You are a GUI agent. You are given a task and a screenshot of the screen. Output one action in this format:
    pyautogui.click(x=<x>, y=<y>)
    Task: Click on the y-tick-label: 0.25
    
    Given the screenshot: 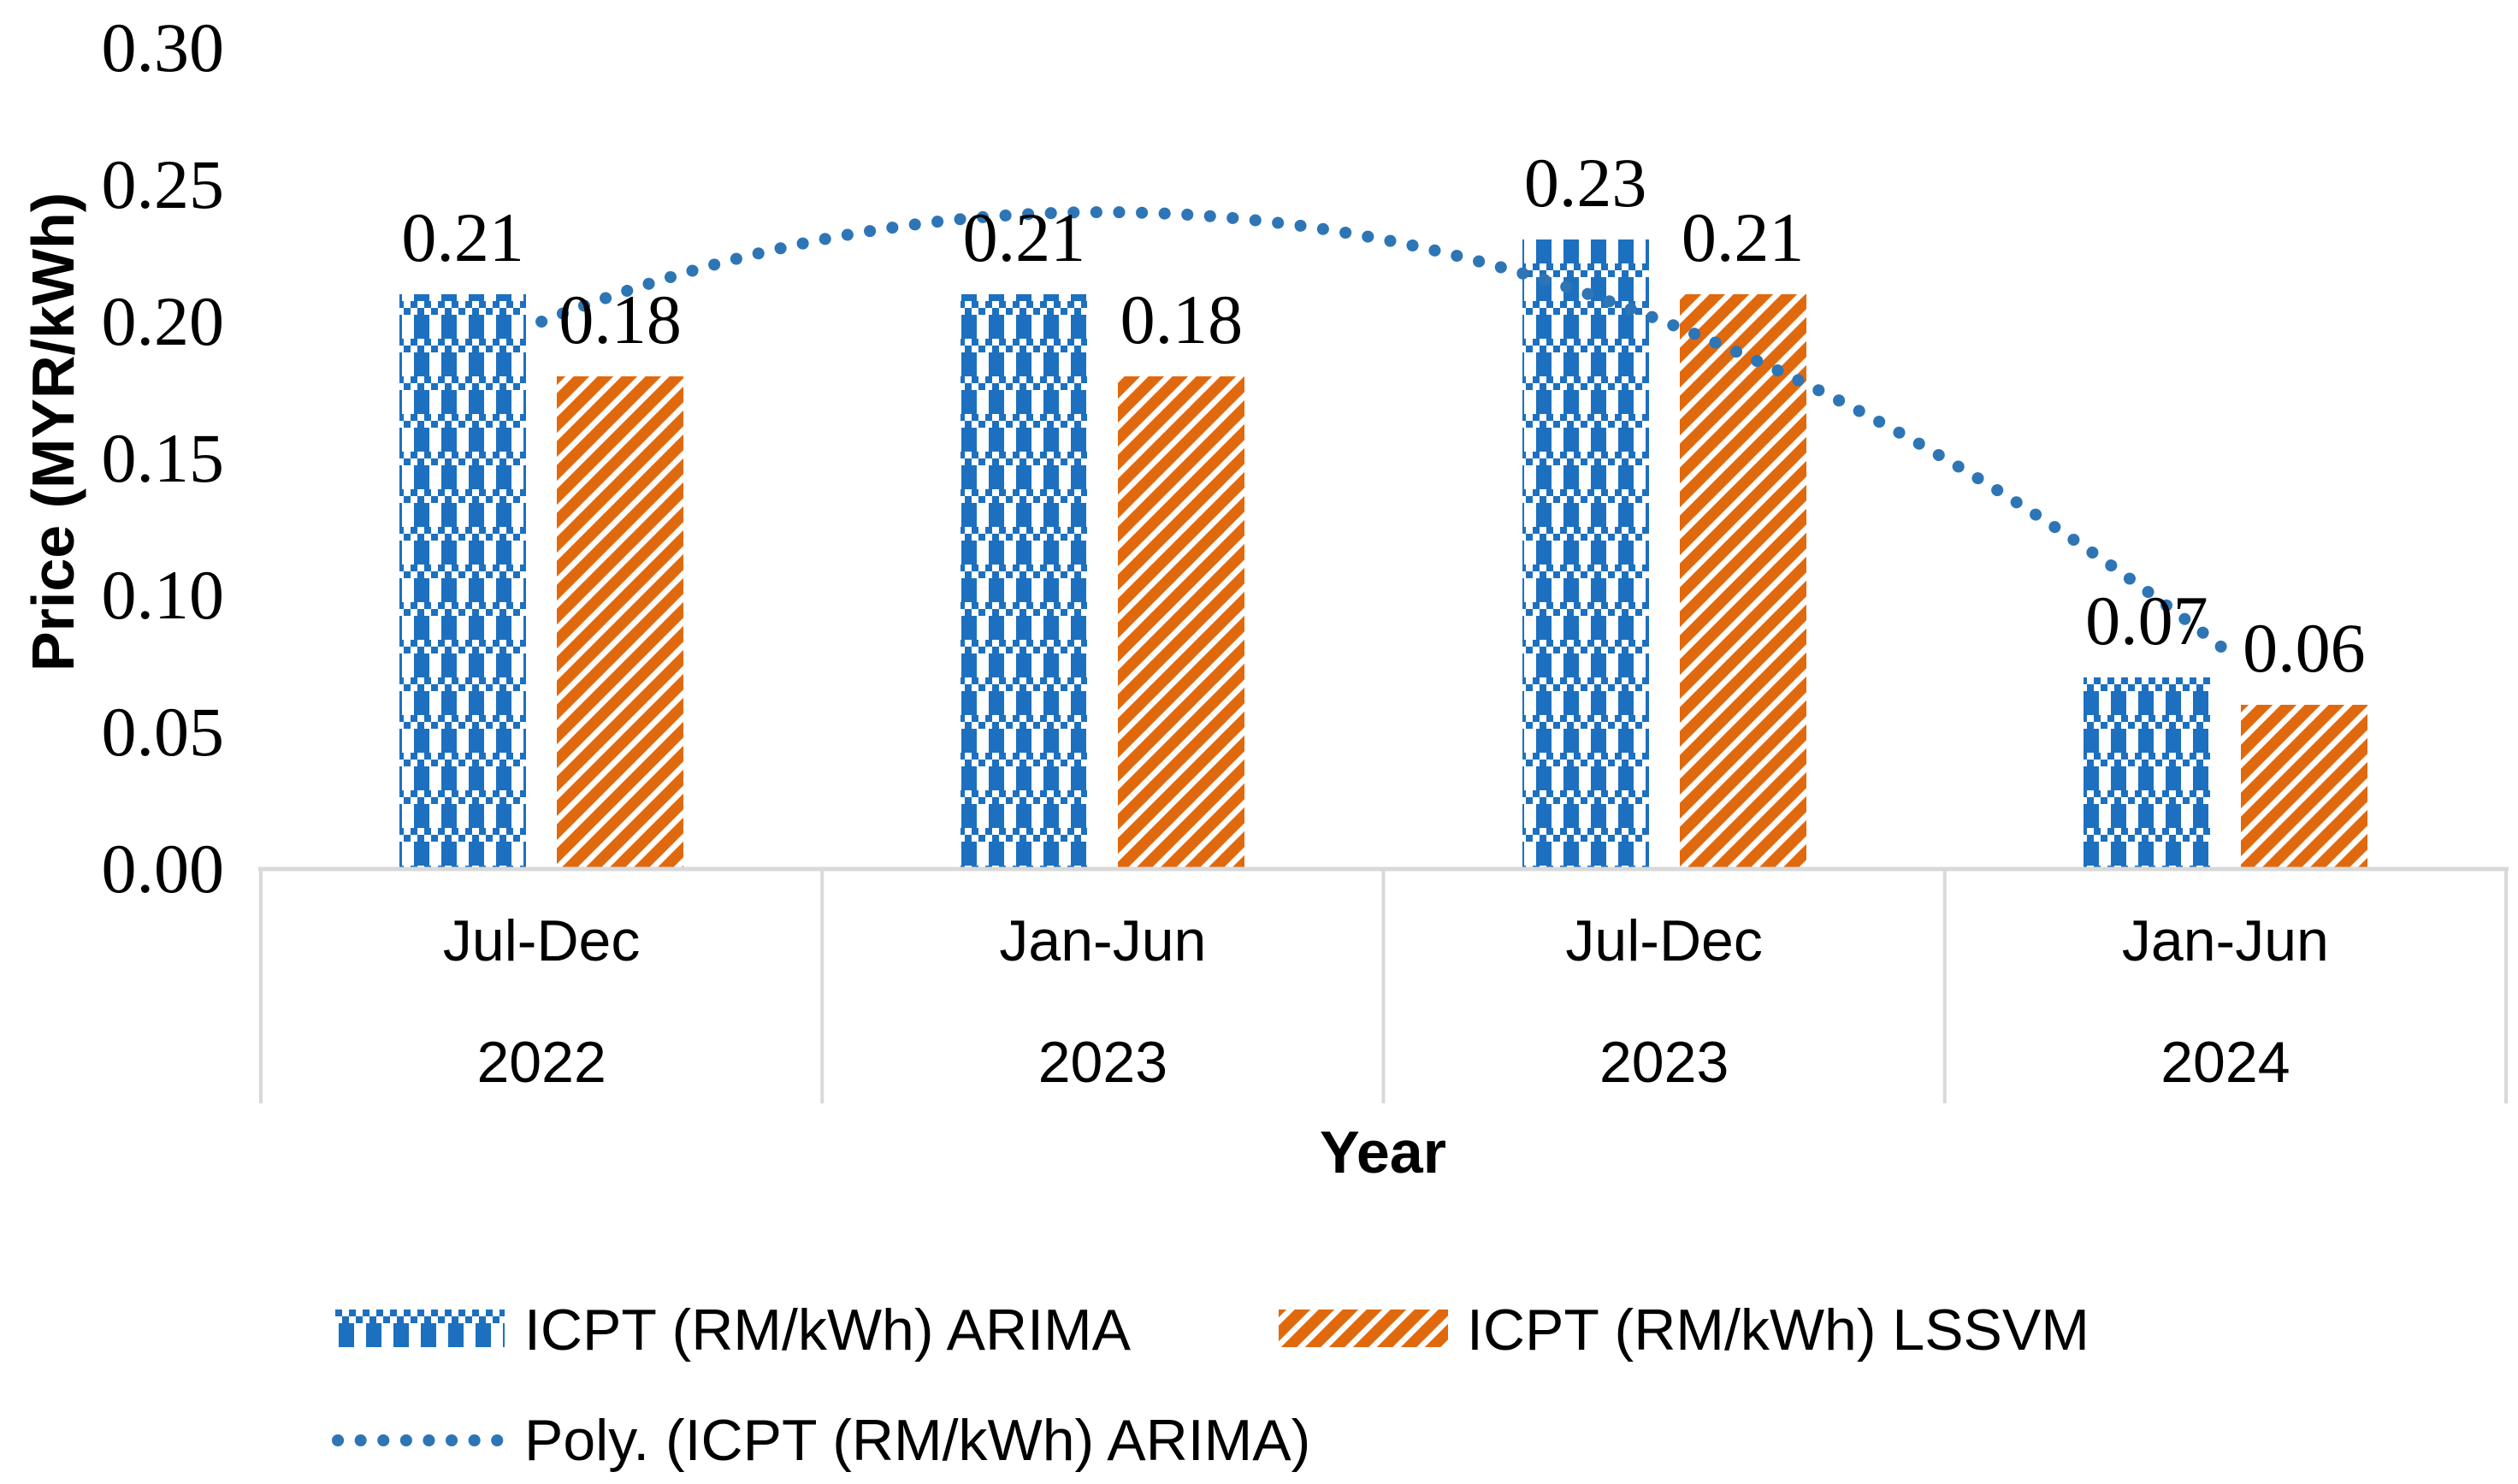 What is the action you would take?
    pyautogui.click(x=163, y=184)
    